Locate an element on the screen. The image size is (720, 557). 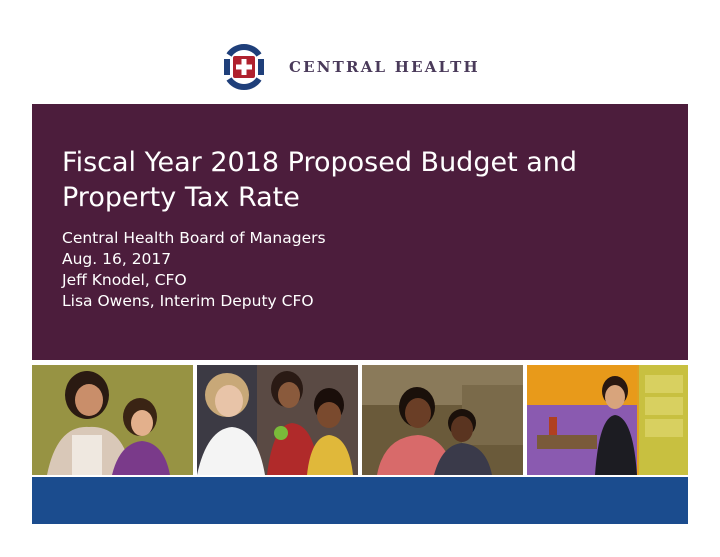
slide-title-line: Fiscal Year 2018 Proposed Budget and is located at coordinates (320, 162).